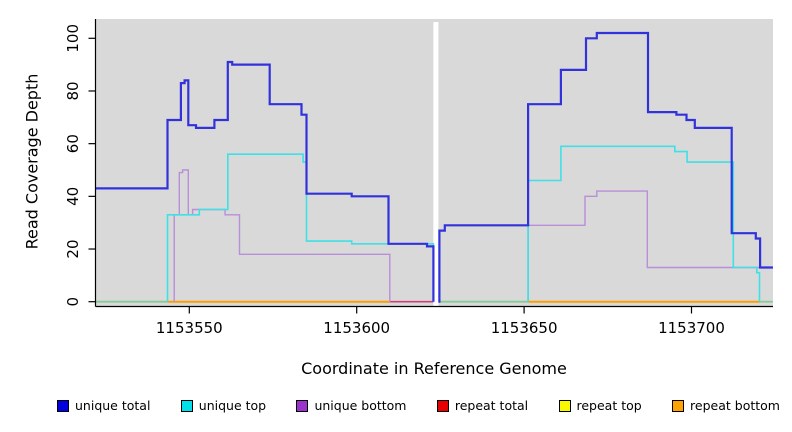 The image size is (792, 432). Describe the element at coordinates (189, 328) in the screenshot. I see `x-tick-label: 1153550` at that location.